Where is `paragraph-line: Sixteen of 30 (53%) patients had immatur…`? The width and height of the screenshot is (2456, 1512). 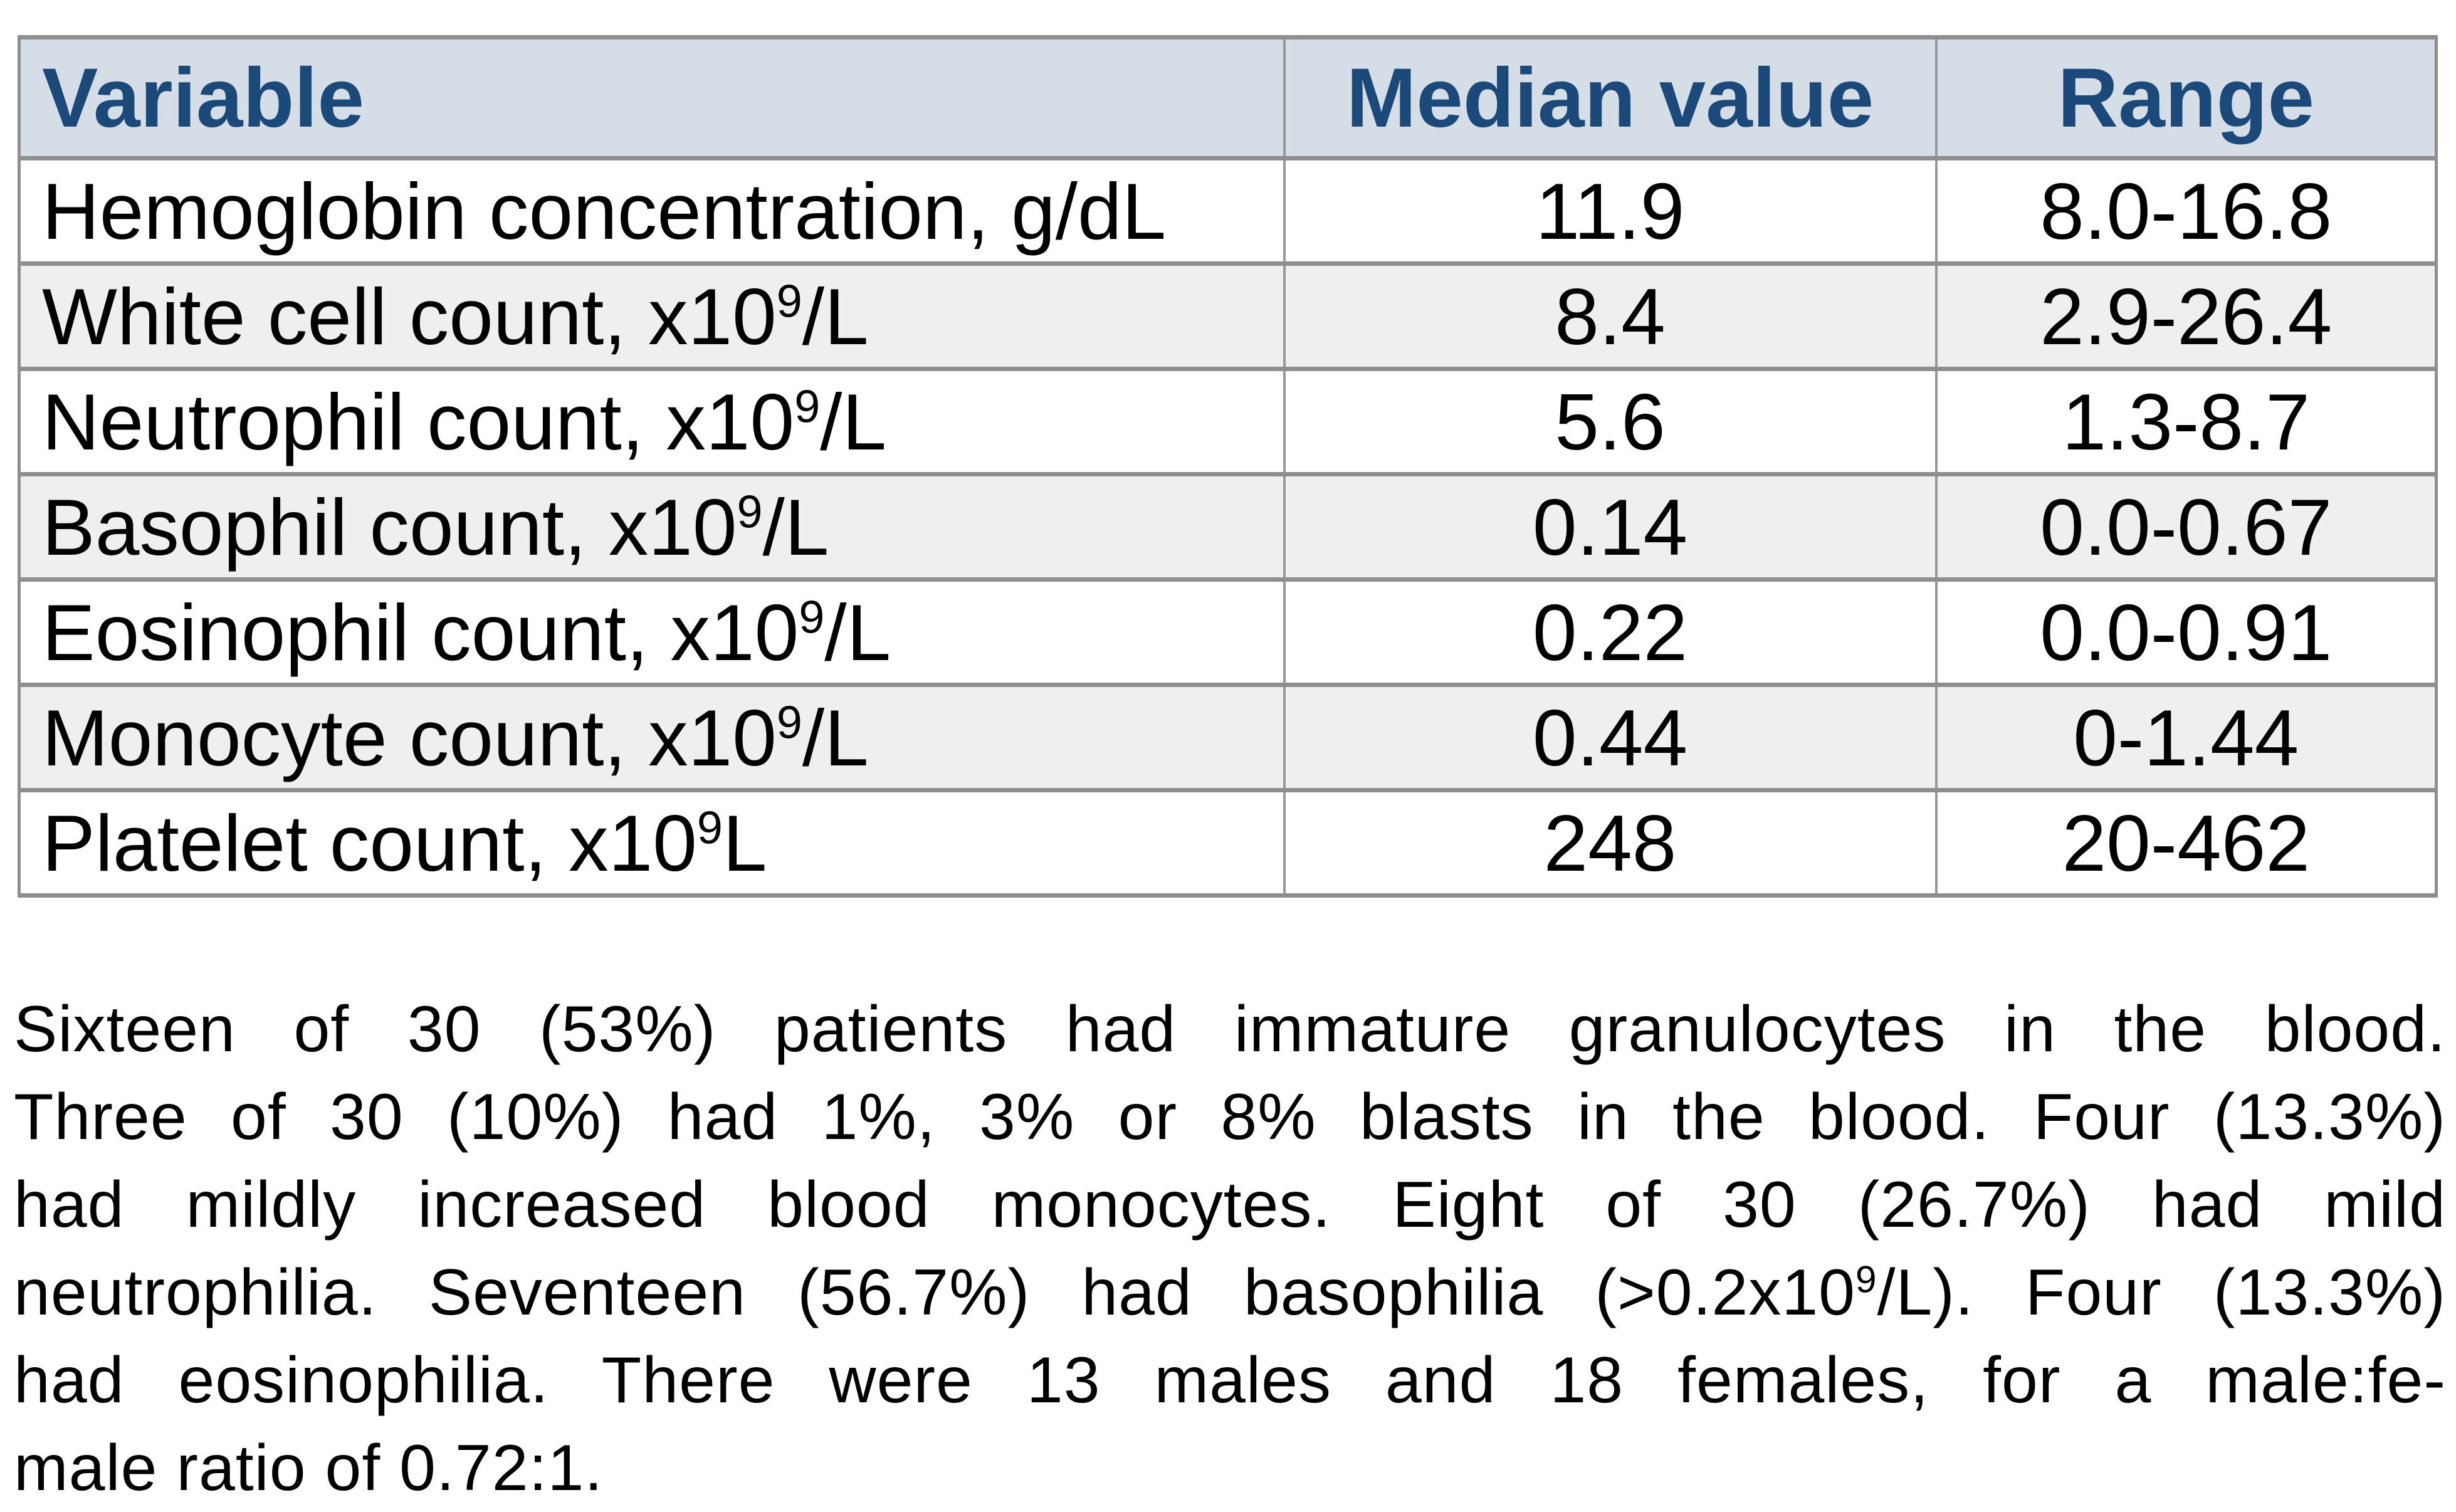 paragraph-line: Sixteen of 30 (53%) patients had immatur… is located at coordinates (1230, 1029).